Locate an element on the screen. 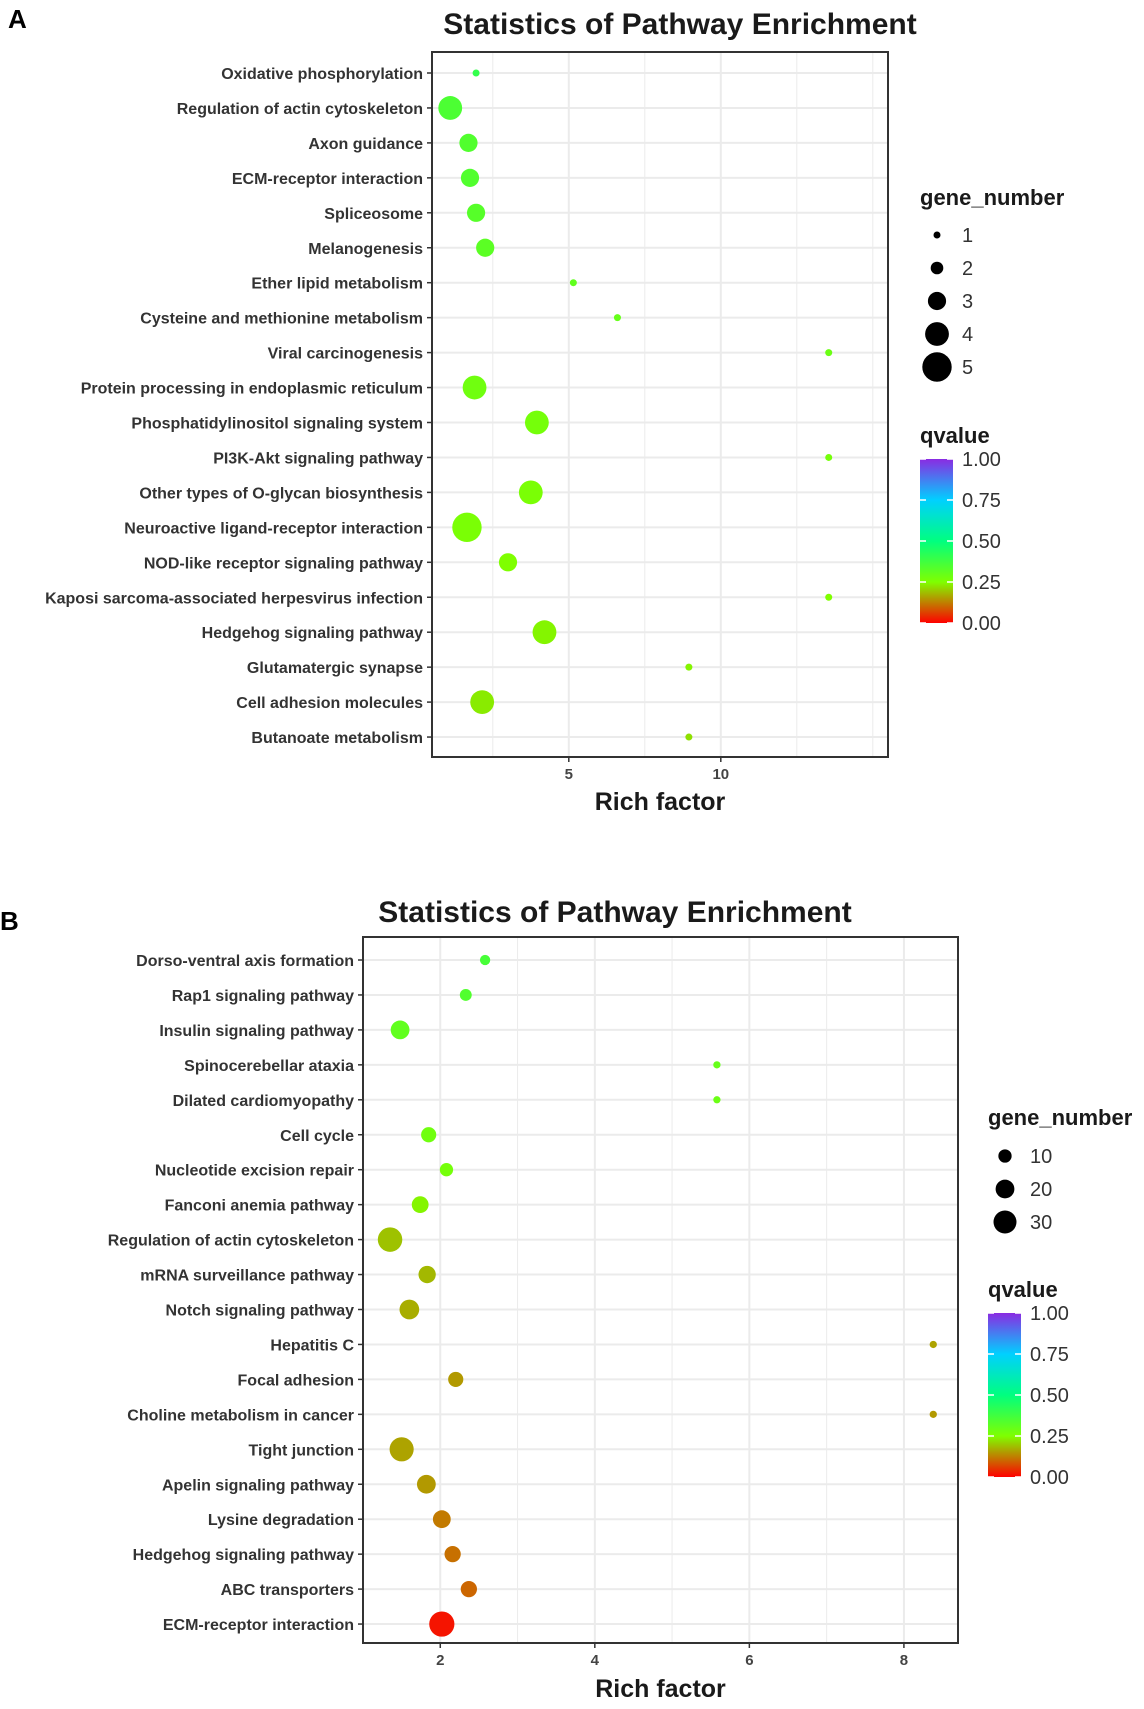 This screenshot has width=1144, height=1709. y-tick-label: Cell adhesion molecules is located at coordinates (329, 703).